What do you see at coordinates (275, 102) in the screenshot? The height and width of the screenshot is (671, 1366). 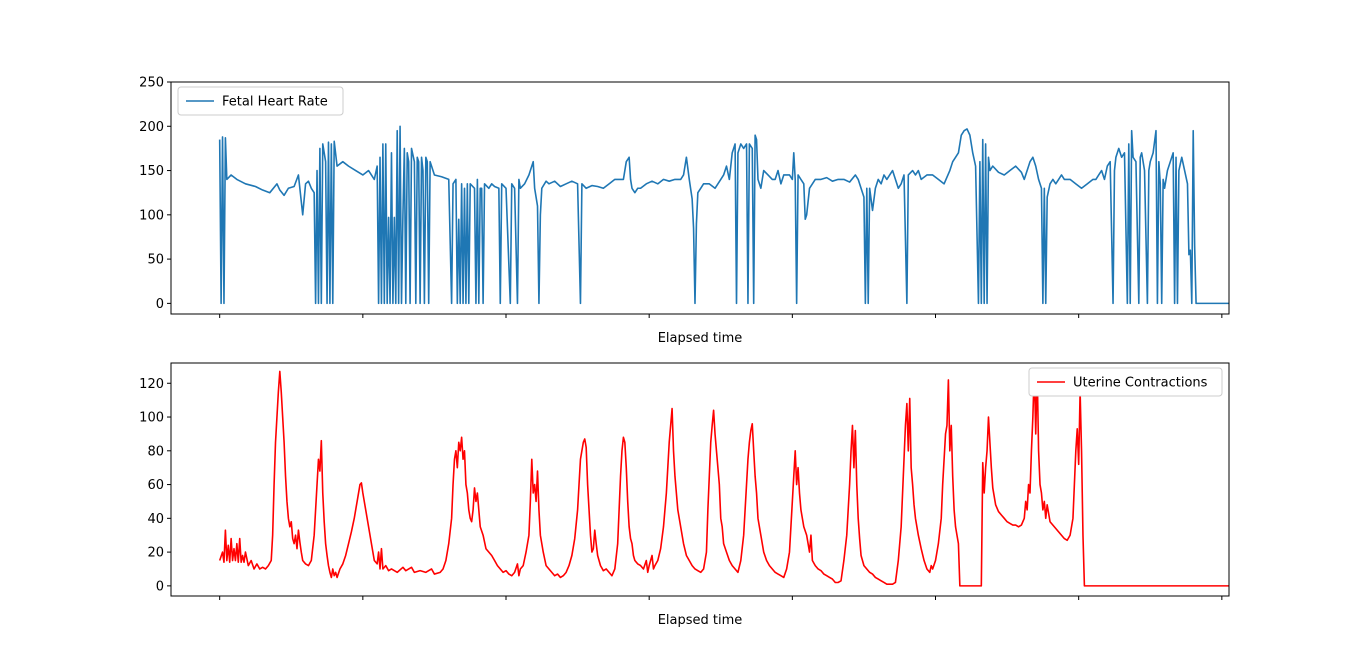 I see `legend-label: Fetal Heart Rate` at bounding box center [275, 102].